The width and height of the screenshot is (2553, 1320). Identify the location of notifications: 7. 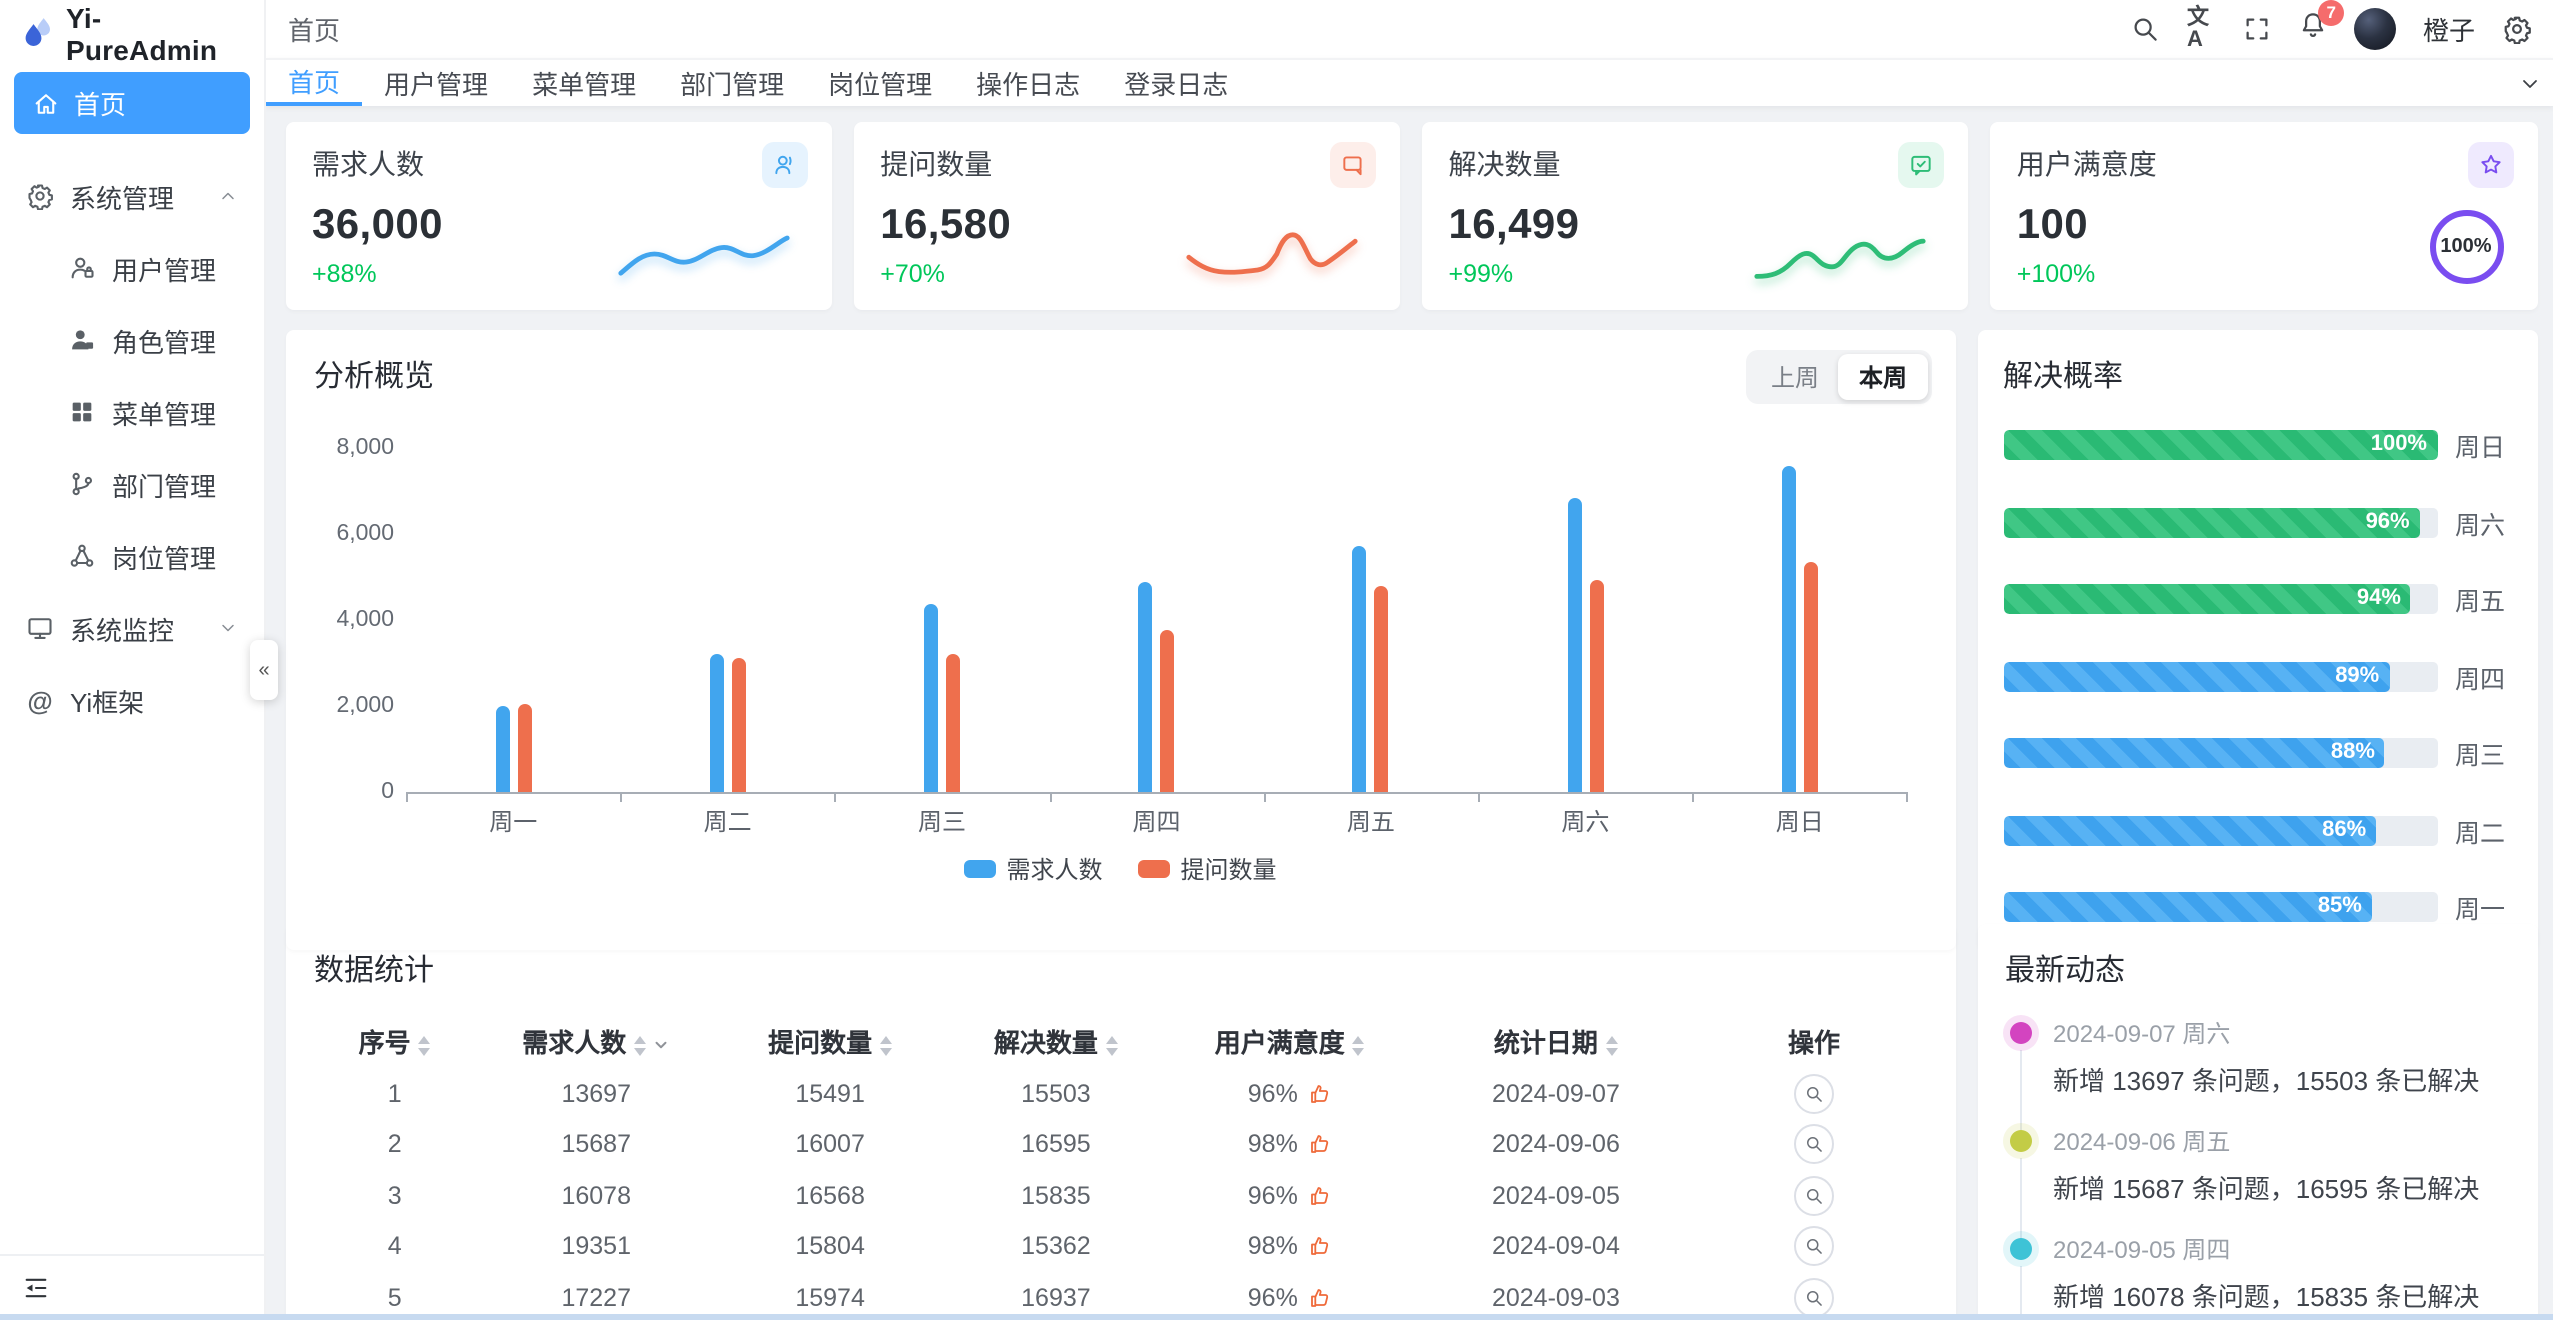
(2322, 24).